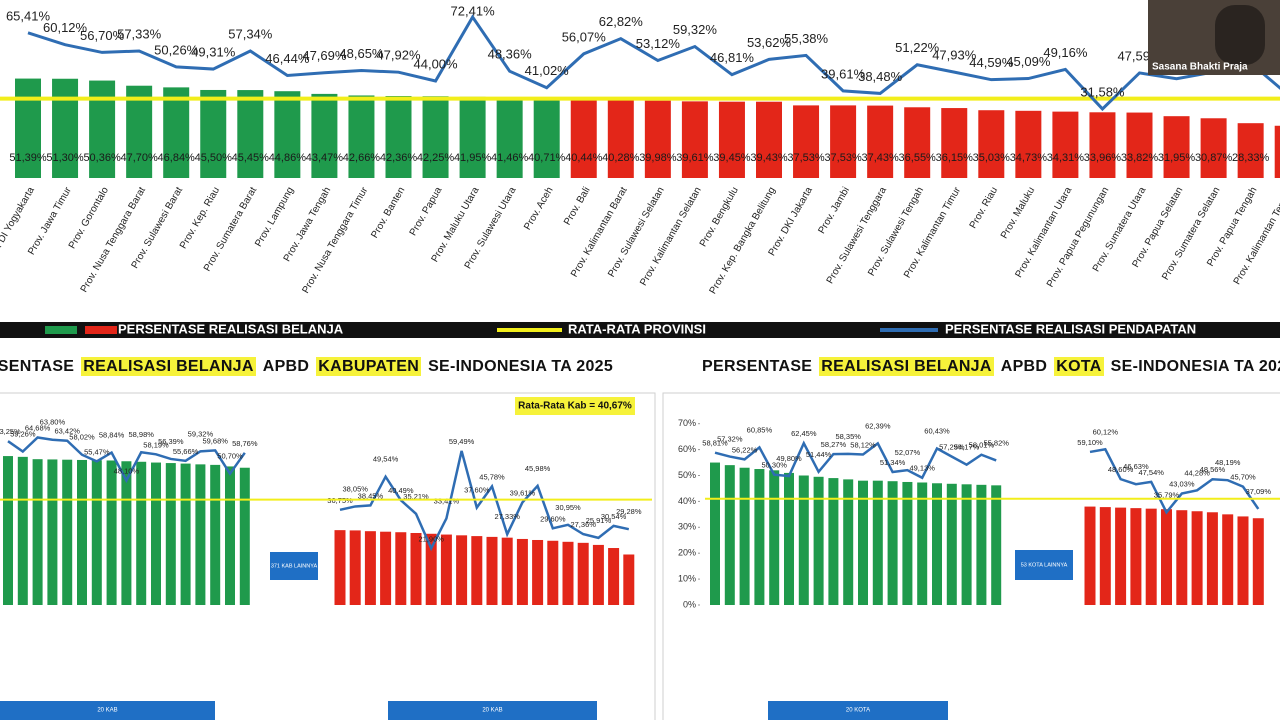  What do you see at coordinates (584, 158) in the screenshot?
I see `bar-value-label: 40,44%` at bounding box center [584, 158].